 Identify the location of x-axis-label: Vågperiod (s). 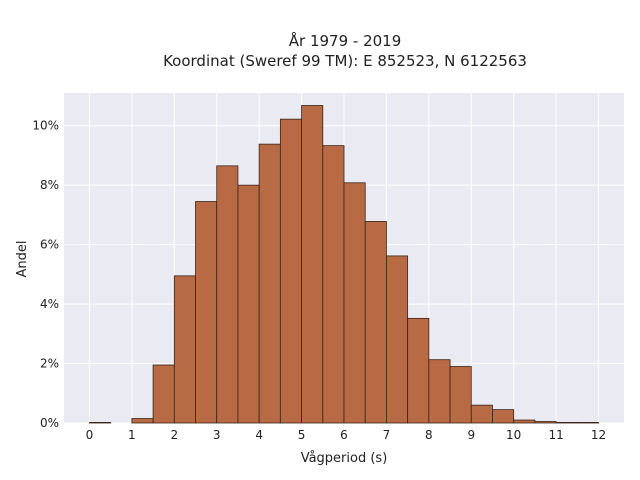
(344, 458).